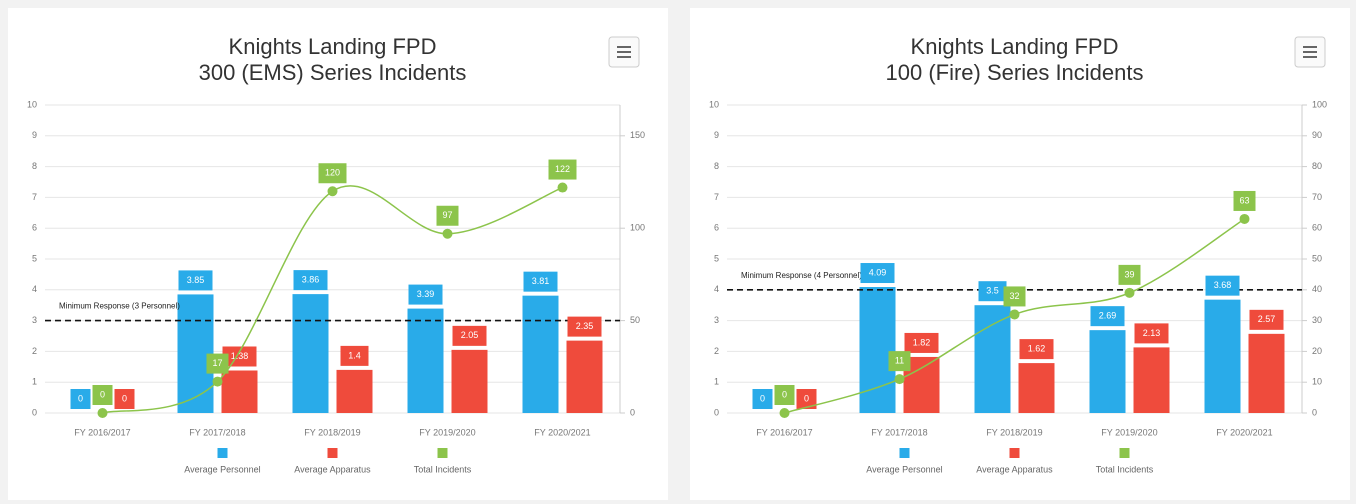 Image resolution: width=1356 pixels, height=504 pixels. Describe the element at coordinates (1129, 274) in the screenshot. I see `data-label: 39` at that location.